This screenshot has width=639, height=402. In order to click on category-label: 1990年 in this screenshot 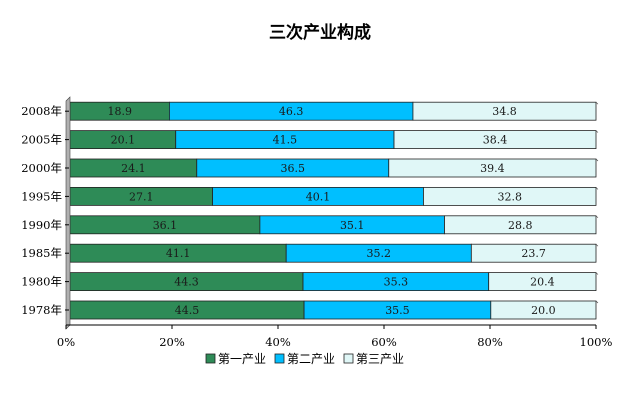, I will do `click(41, 225)`.